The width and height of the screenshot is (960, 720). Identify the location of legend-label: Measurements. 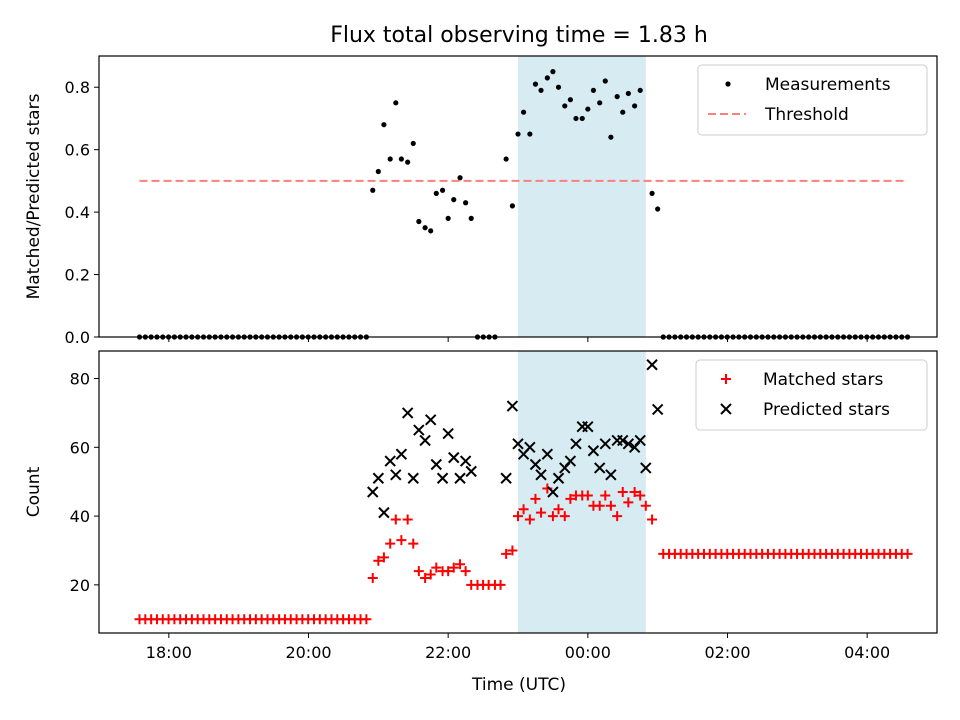
(828, 85).